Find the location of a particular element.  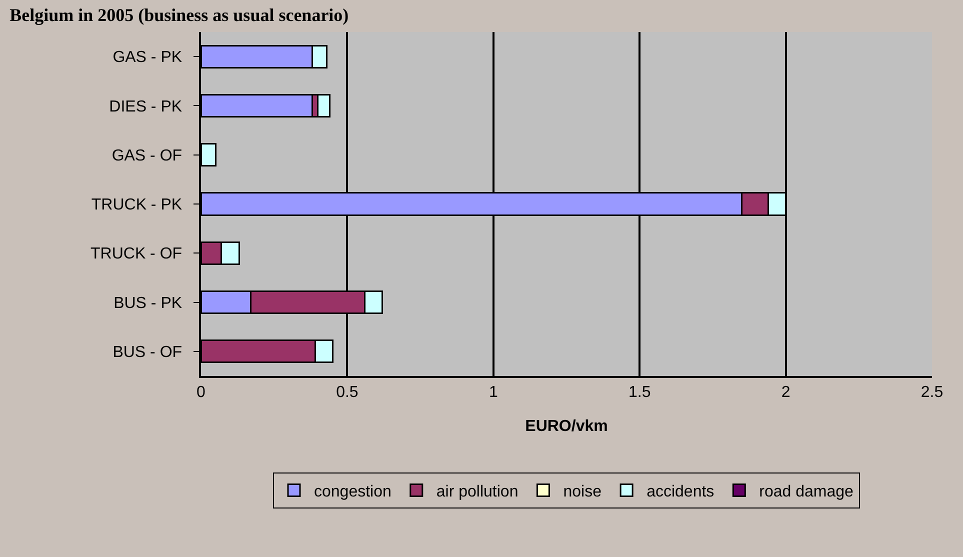

y-tick-label: TRUCK - PK is located at coordinates (136, 205).